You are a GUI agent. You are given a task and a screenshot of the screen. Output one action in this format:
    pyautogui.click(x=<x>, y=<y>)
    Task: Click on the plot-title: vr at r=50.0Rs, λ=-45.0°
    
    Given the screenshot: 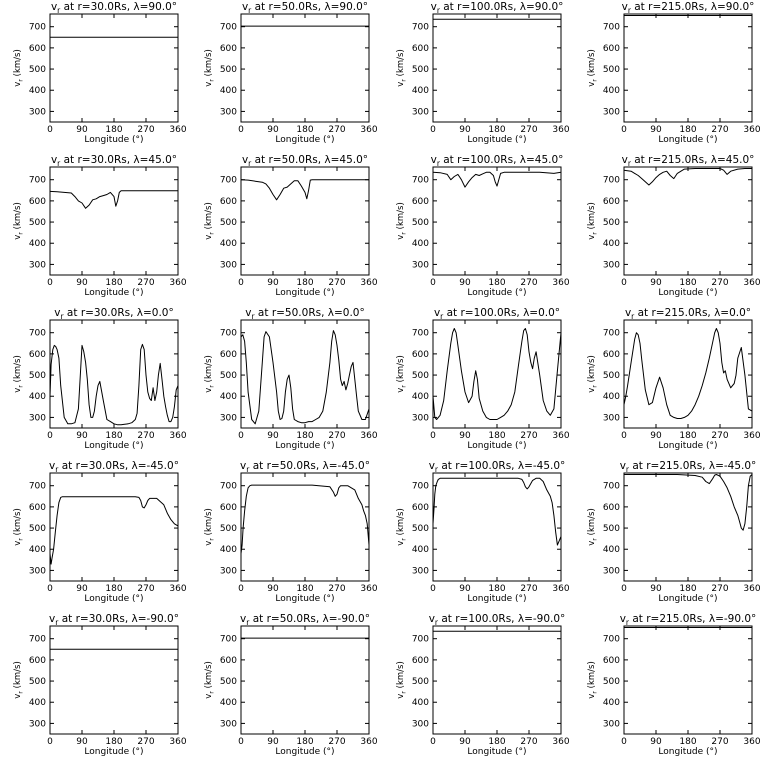 What is the action you would take?
    pyautogui.click(x=305, y=467)
    